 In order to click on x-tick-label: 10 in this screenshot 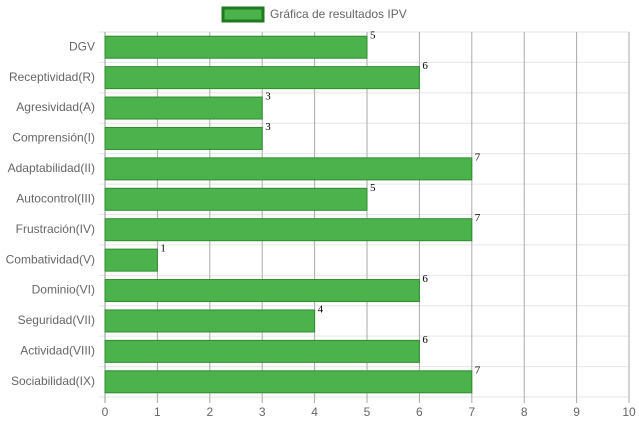, I will do `click(629, 412)`.